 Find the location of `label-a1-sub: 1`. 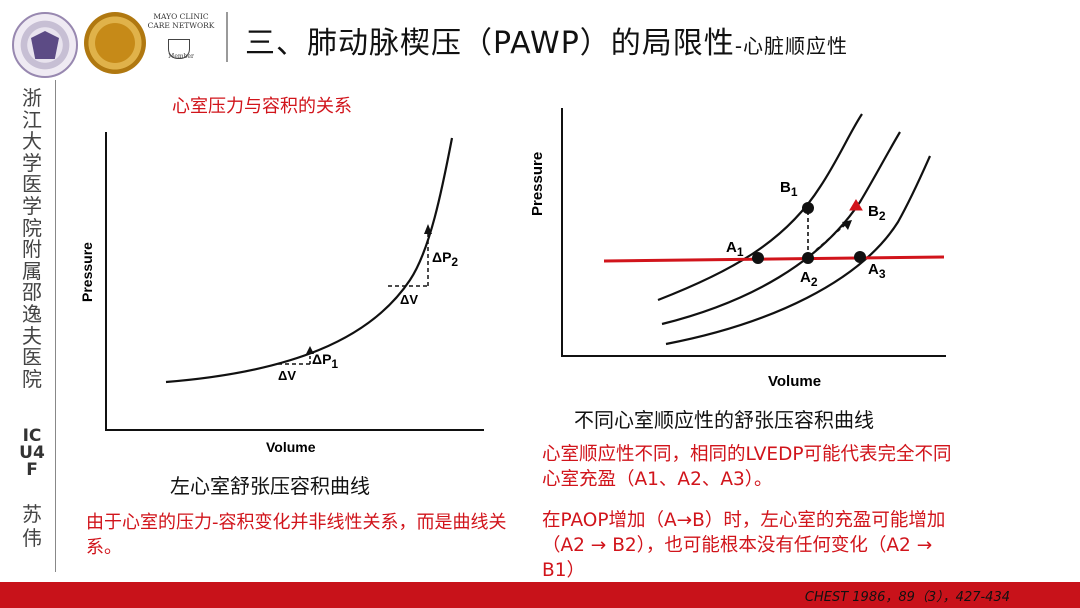

label-a1-sub: 1 is located at coordinates (740, 252).